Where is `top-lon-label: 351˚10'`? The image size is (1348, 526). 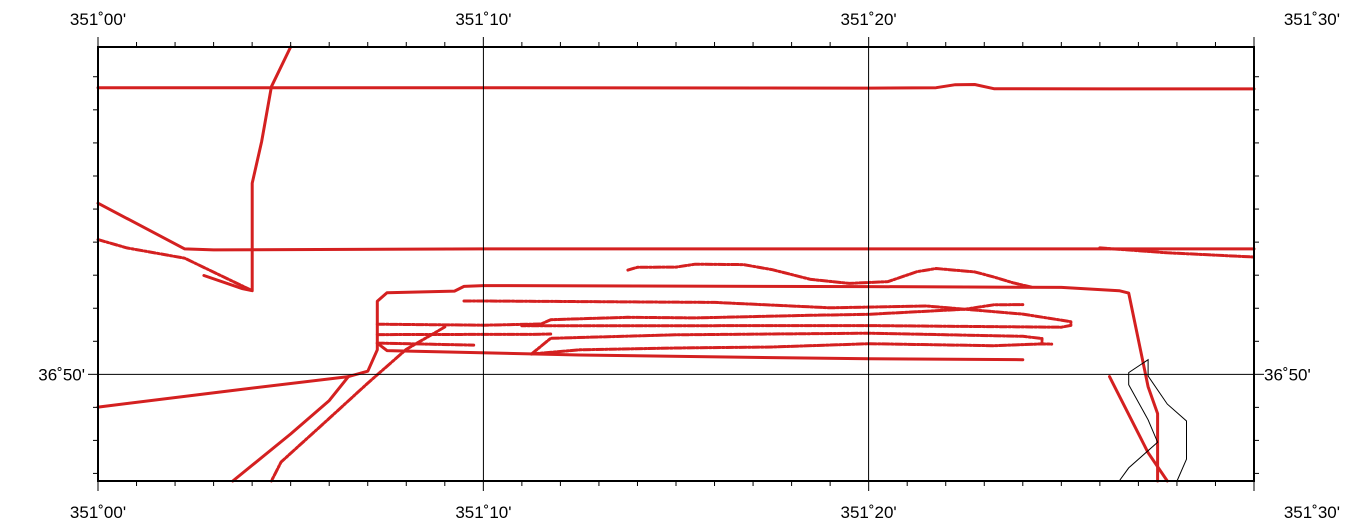 top-lon-label: 351˚10' is located at coordinates (483, 19).